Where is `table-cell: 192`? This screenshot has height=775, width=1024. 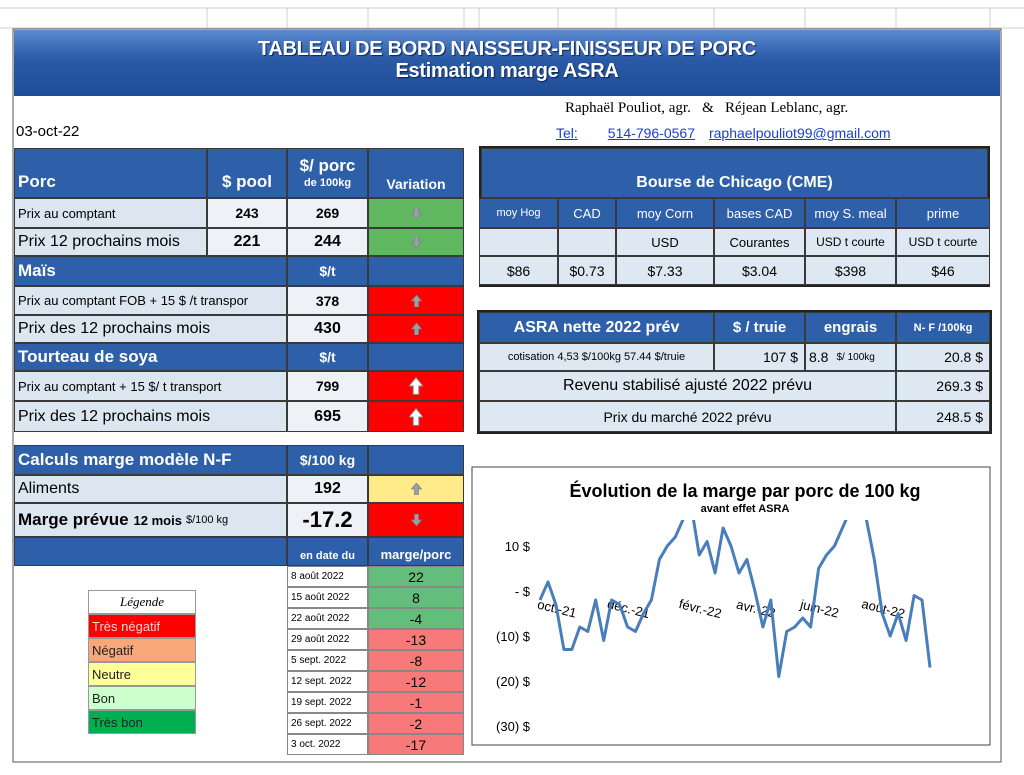 table-cell: 192 is located at coordinates (327, 489).